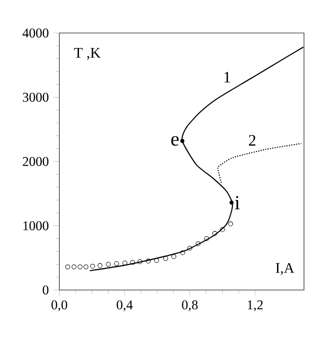 This screenshot has height=342, width=322. What do you see at coordinates (255, 306) in the screenshot?
I see `x-tick-label: 1,2` at bounding box center [255, 306].